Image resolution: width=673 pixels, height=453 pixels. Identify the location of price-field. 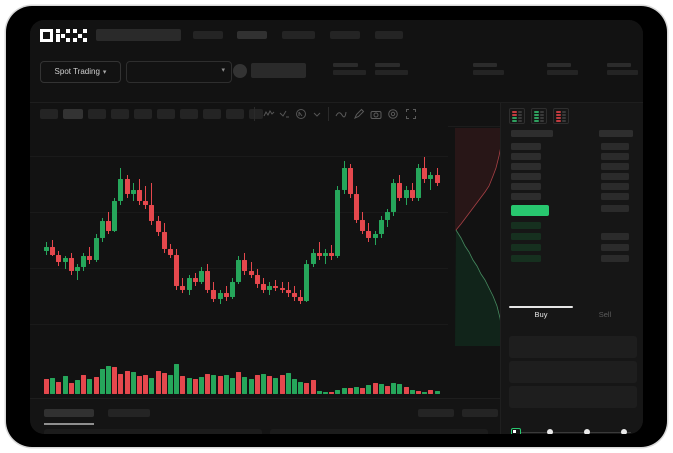
(573, 347).